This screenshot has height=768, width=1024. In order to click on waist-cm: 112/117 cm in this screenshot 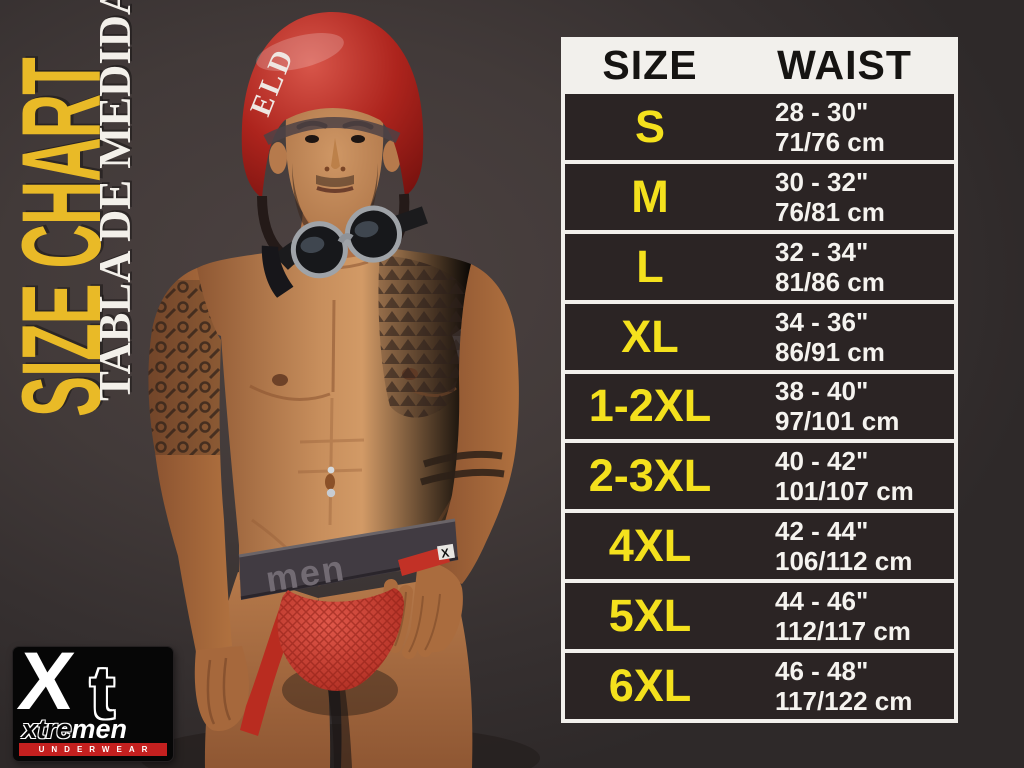, I will do `click(843, 631)`.